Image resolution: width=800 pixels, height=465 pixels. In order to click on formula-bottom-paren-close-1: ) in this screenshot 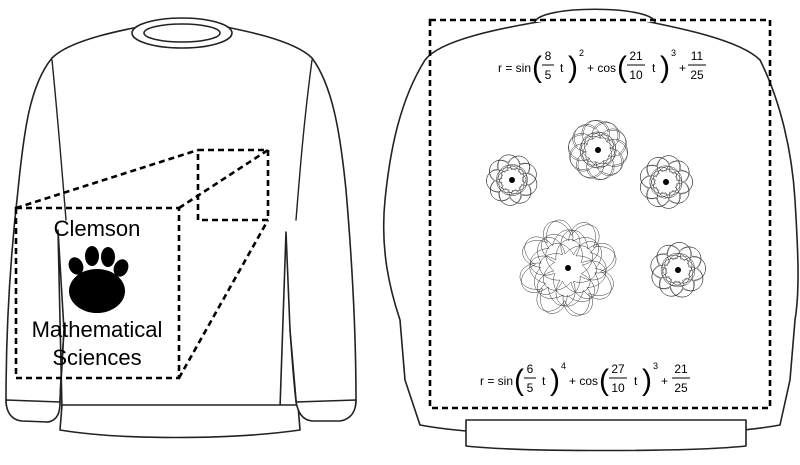, I will do `click(555, 380)`.